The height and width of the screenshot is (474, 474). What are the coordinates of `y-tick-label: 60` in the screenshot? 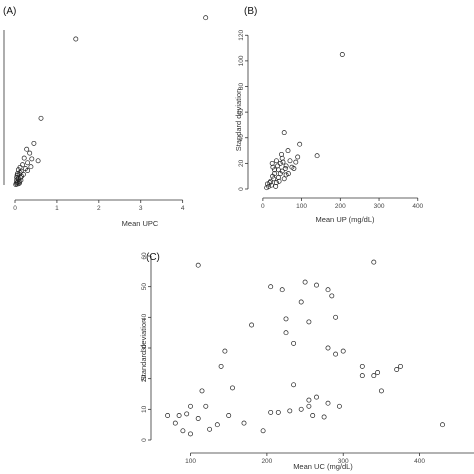 It's located at (241, 112).